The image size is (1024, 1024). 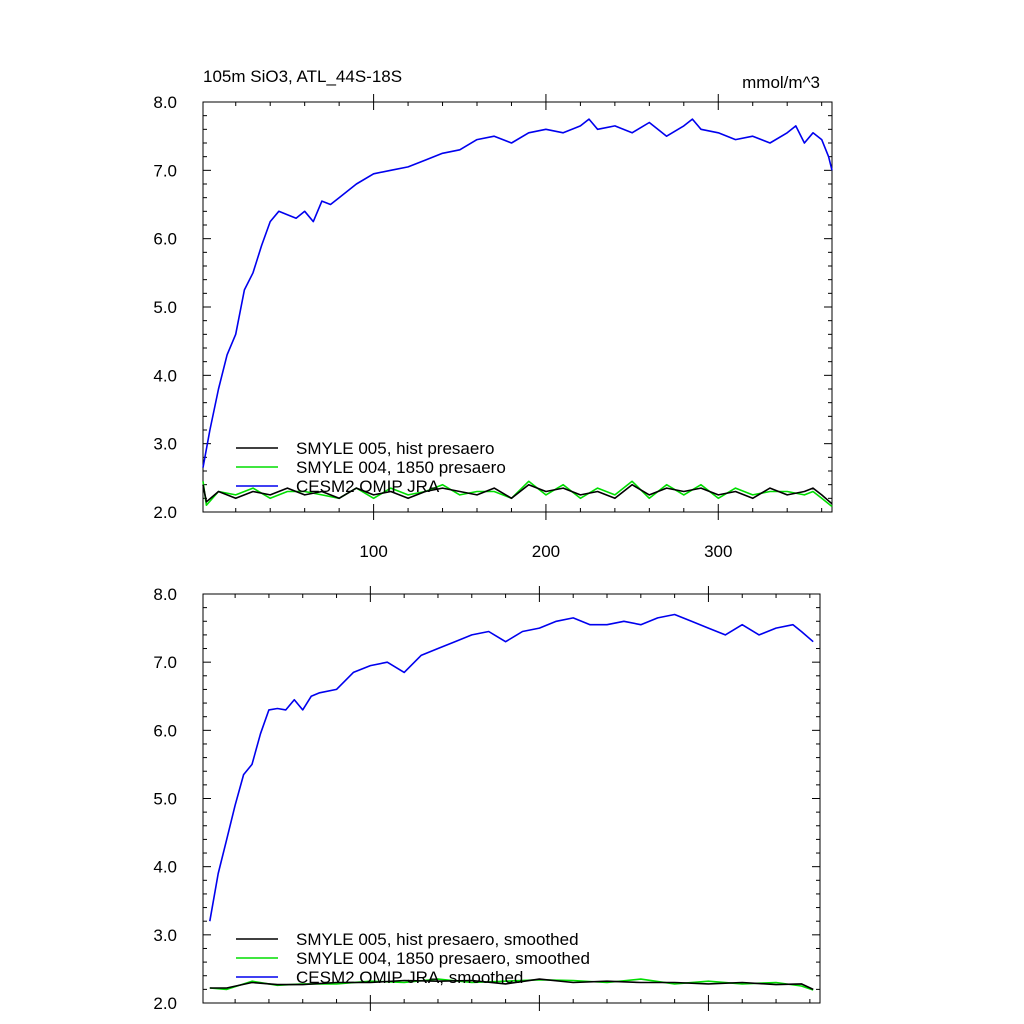 I want to click on legend-label: SMYLE 005, hist presaero, smoothed, so click(x=437, y=939).